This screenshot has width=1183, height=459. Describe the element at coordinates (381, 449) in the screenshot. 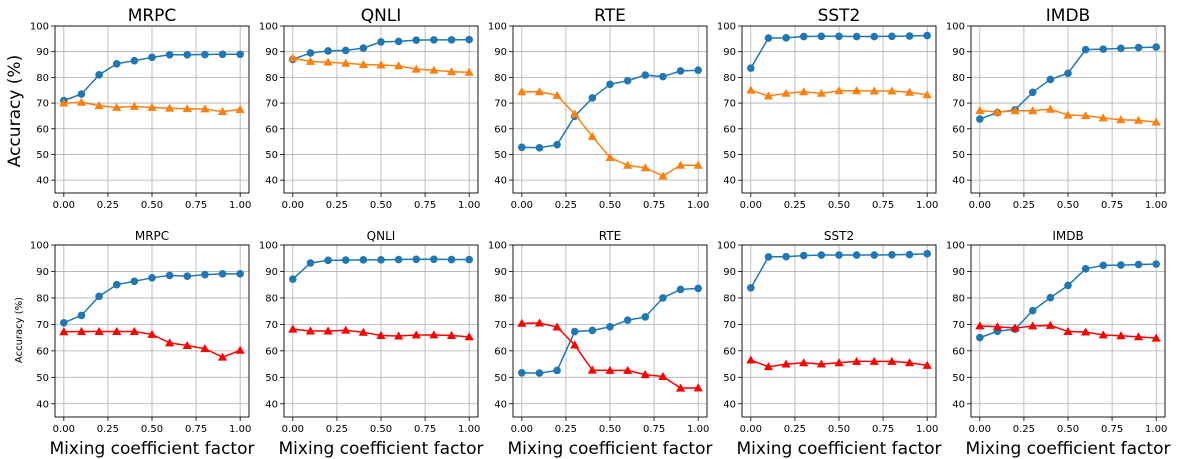

I see `x-axis-label-2: Mixing coefficient factor` at that location.